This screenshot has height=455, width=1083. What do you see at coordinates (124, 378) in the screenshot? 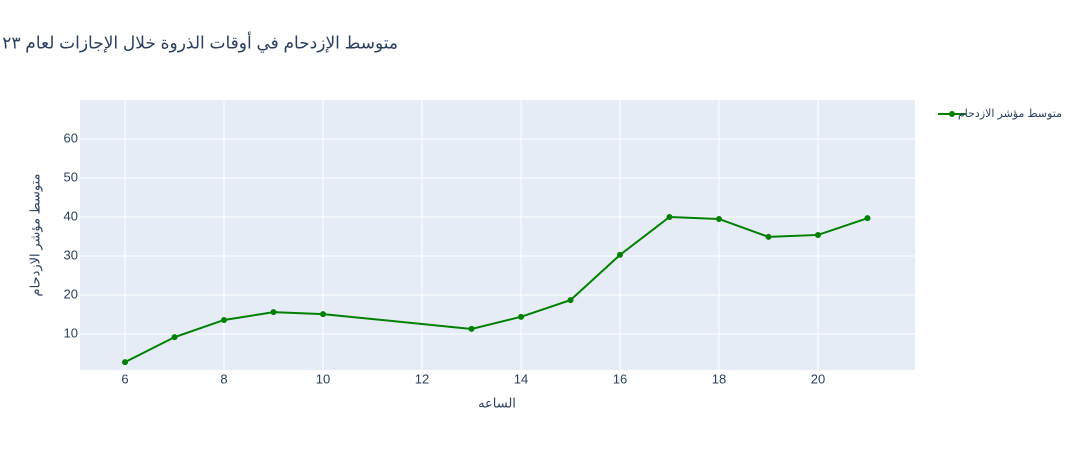
I see `x-tick-label: 6` at bounding box center [124, 378].